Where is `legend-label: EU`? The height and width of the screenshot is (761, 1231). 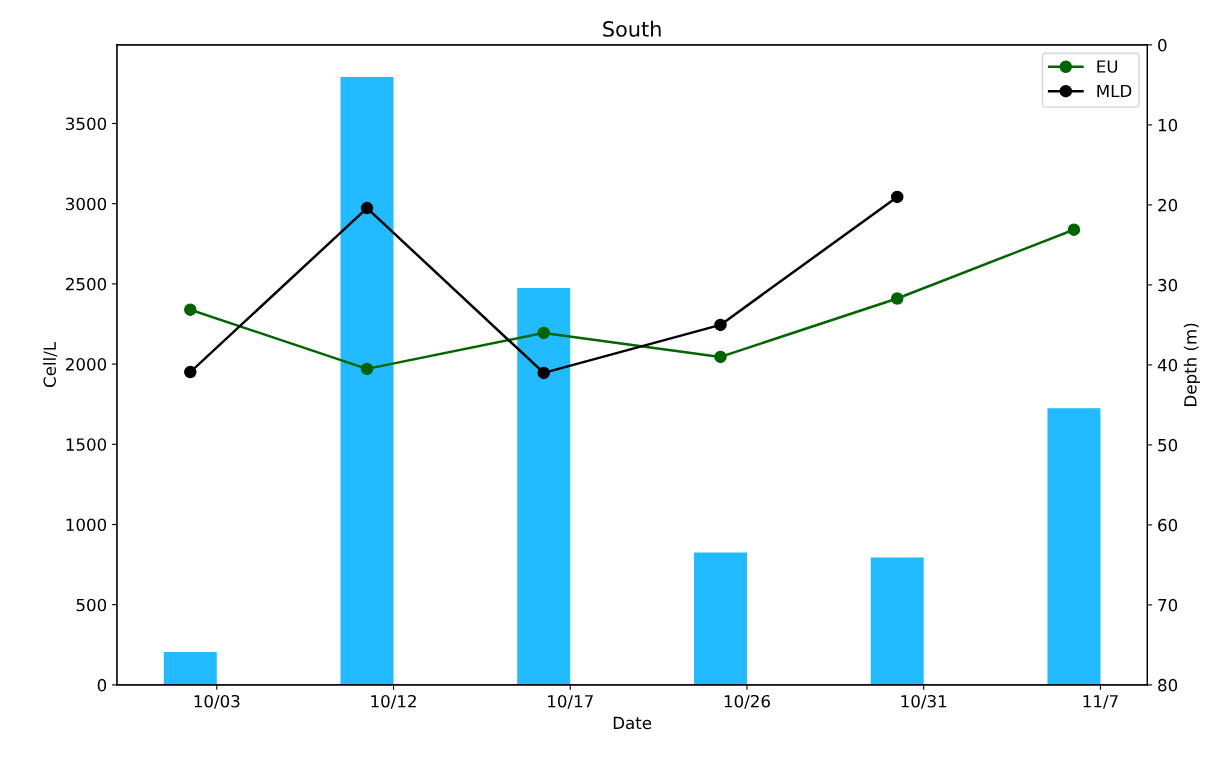 legend-label: EU is located at coordinates (1107, 66).